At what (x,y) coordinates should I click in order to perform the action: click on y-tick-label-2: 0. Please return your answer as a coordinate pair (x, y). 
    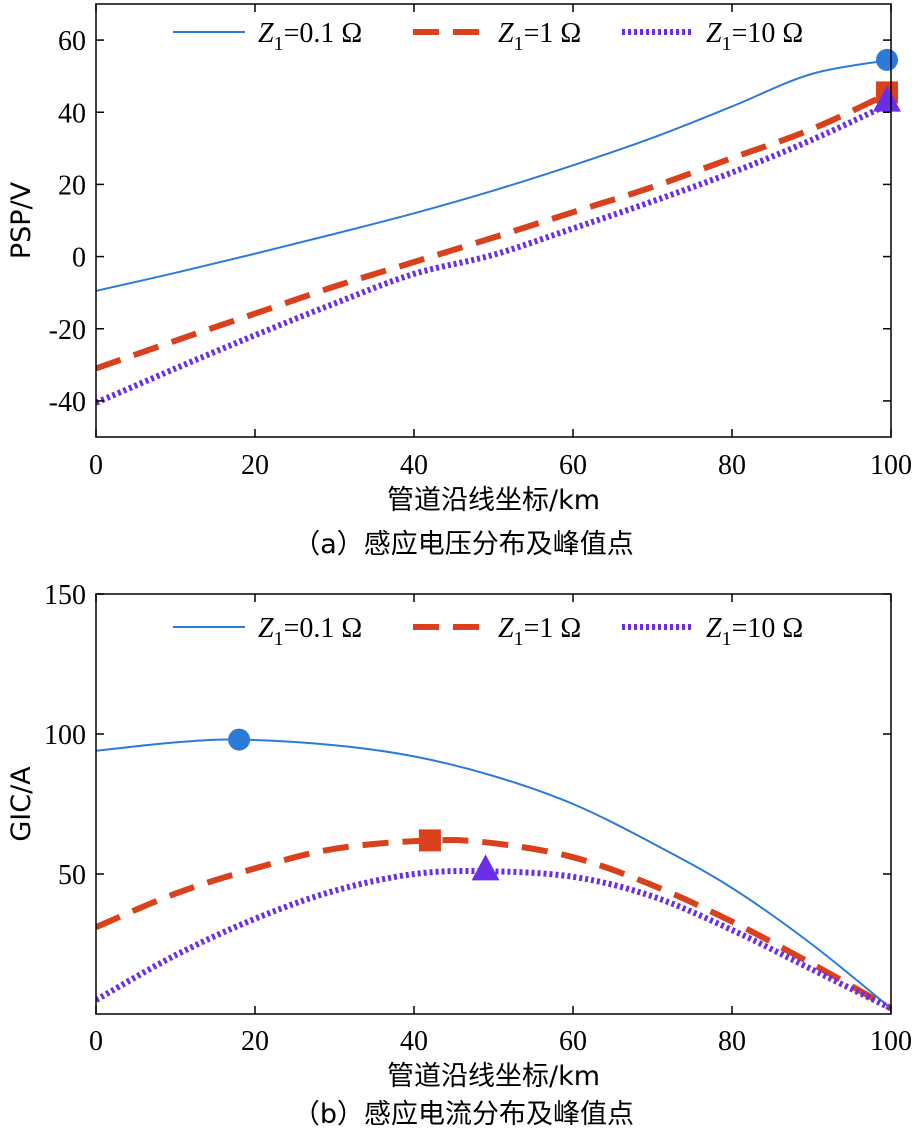
    Looking at the image, I should click on (79, 258).